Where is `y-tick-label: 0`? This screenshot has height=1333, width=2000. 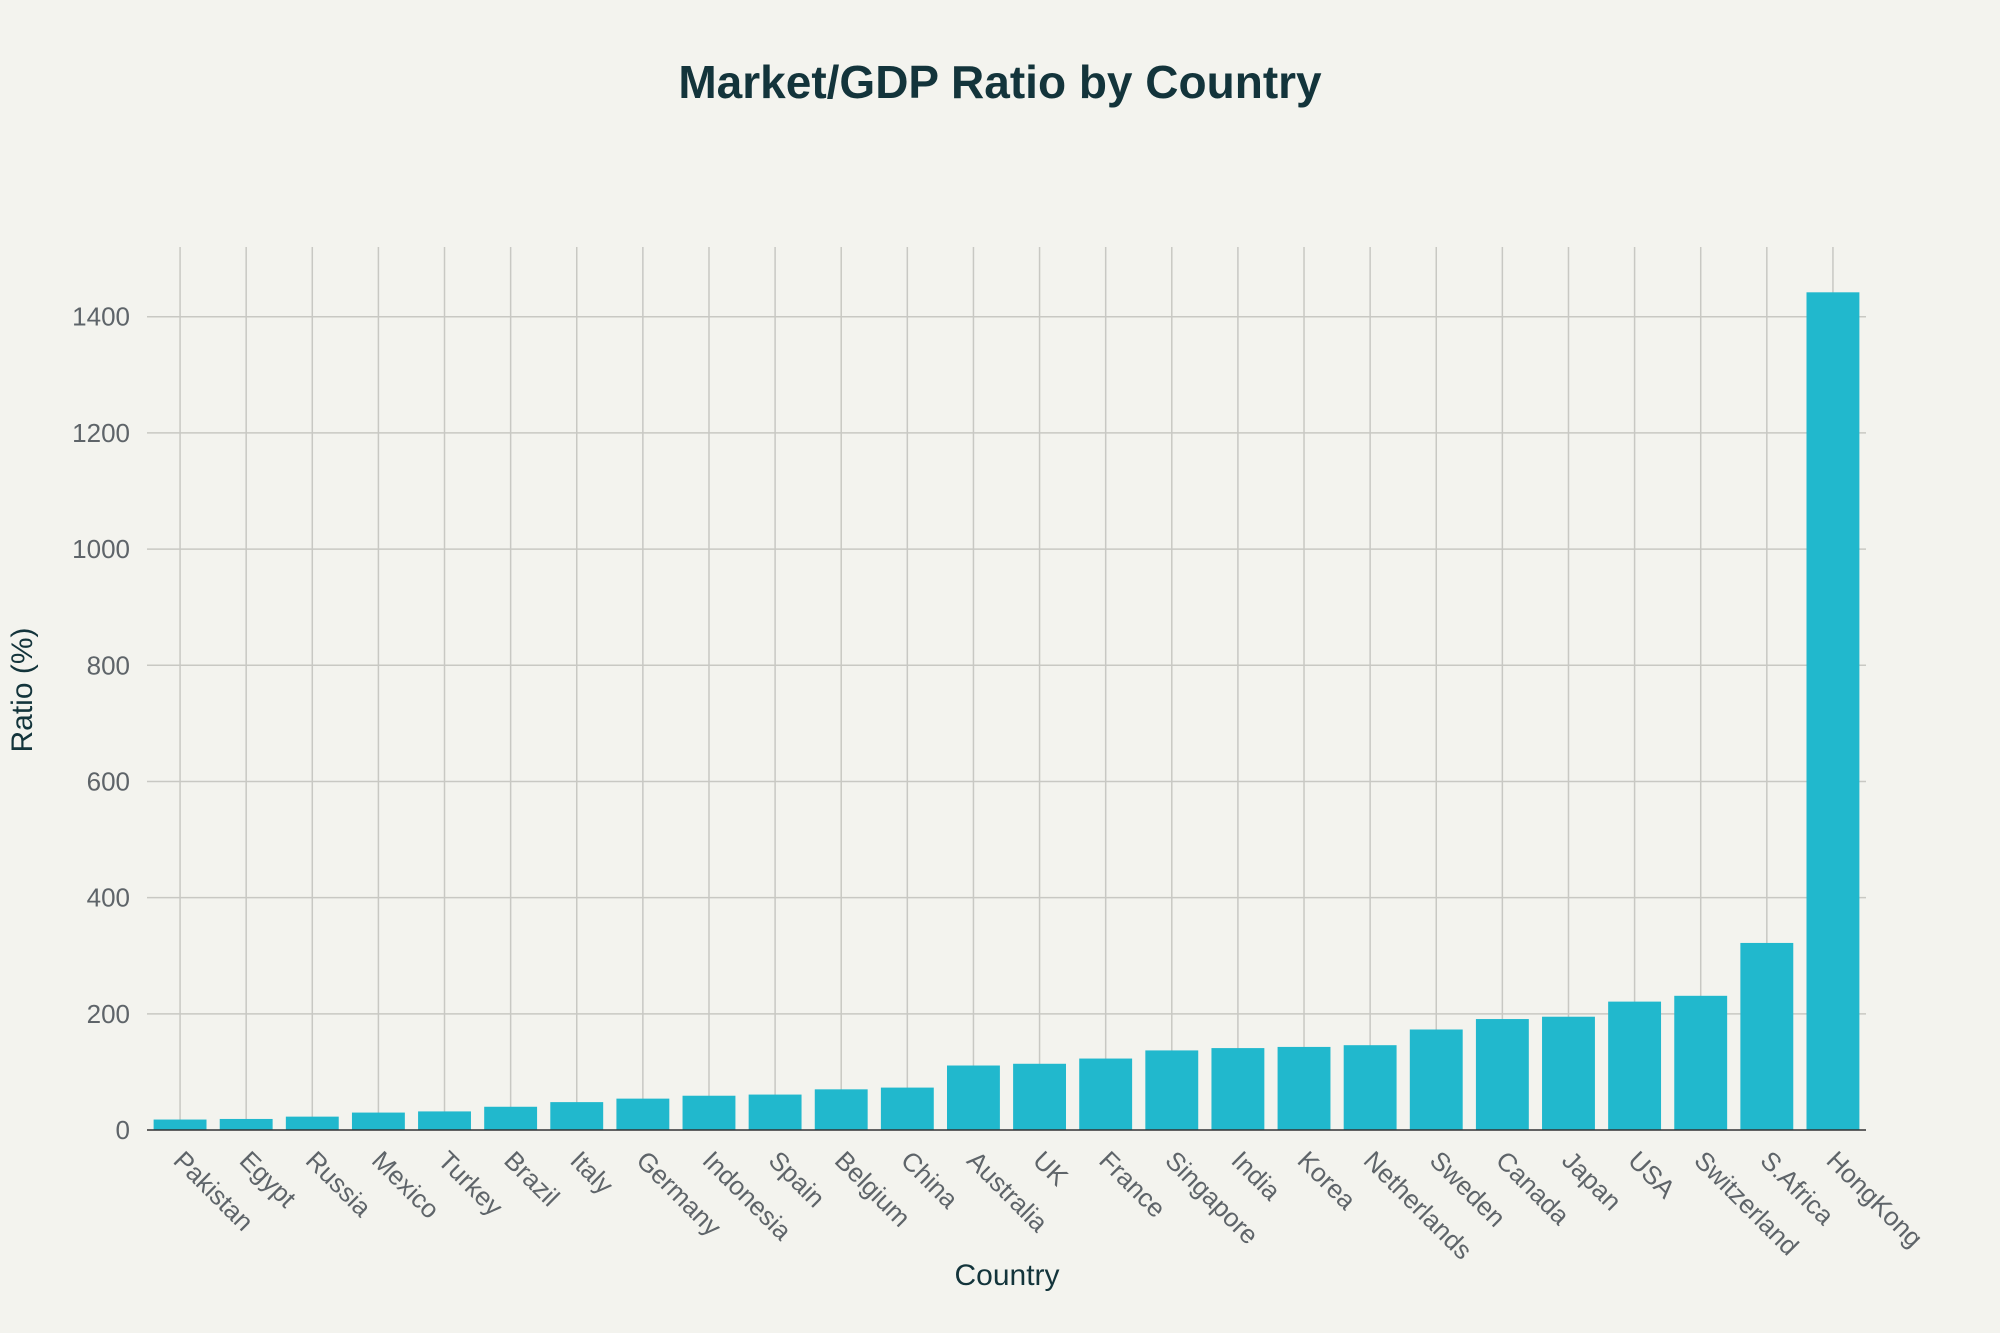
y-tick-label: 0 is located at coordinates (123, 1130).